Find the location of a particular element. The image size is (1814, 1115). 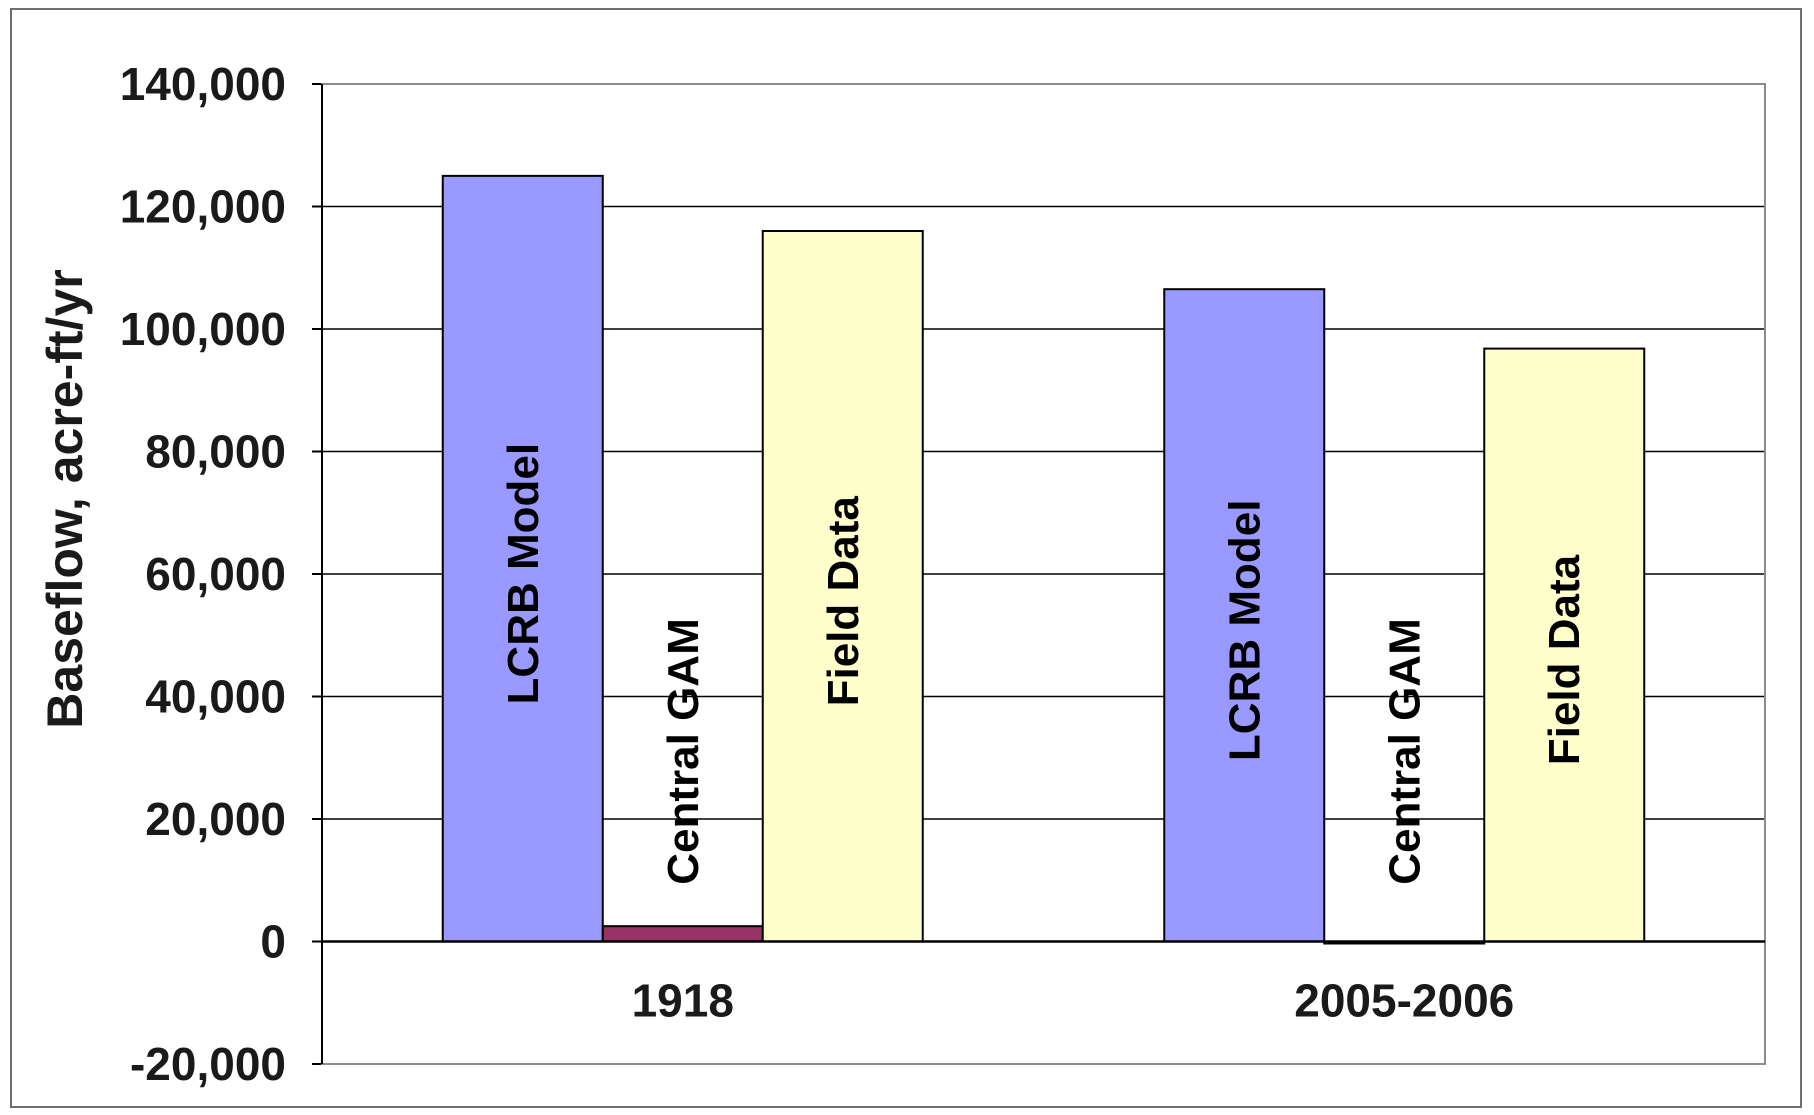

bar-lcrb-model-2005-2006 is located at coordinates (1244, 615).